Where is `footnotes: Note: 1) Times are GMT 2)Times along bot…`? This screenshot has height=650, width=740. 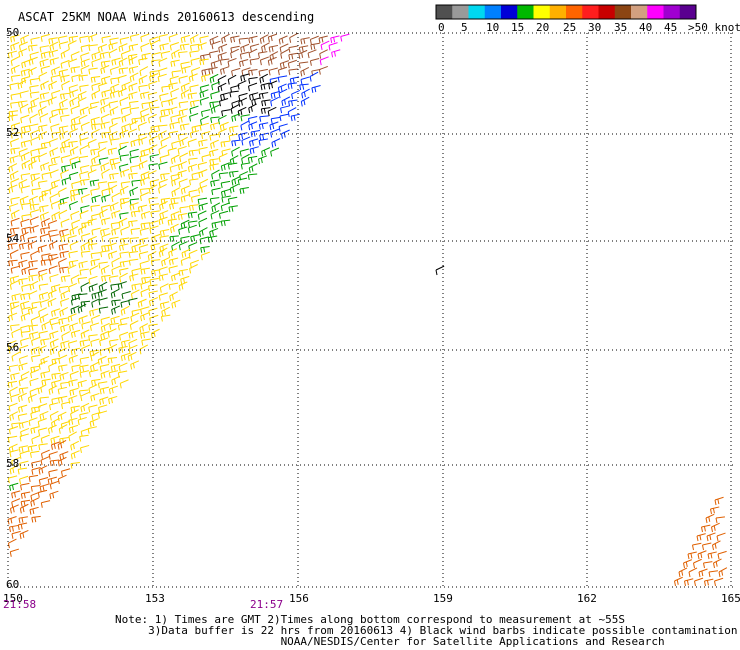 footnotes: Note: 1) Times are GMT 2)Times along bot… is located at coordinates (426, 630).